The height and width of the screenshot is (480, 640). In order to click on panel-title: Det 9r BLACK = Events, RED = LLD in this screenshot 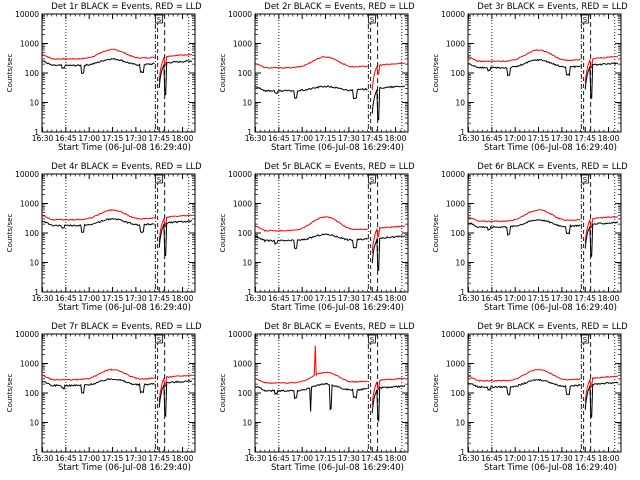, I will do `click(552, 327)`.